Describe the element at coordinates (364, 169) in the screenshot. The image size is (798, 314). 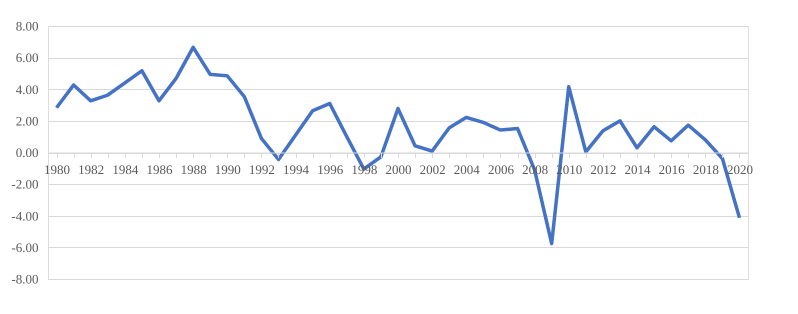
I see `x-tick-label: 1998` at that location.